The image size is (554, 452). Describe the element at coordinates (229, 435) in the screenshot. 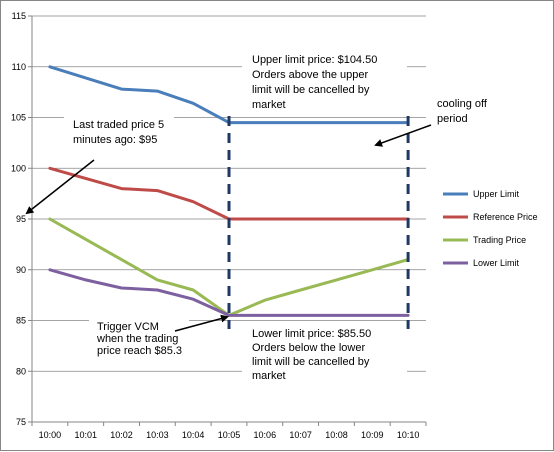

I see `x-tick-label: 10:05` at that location.